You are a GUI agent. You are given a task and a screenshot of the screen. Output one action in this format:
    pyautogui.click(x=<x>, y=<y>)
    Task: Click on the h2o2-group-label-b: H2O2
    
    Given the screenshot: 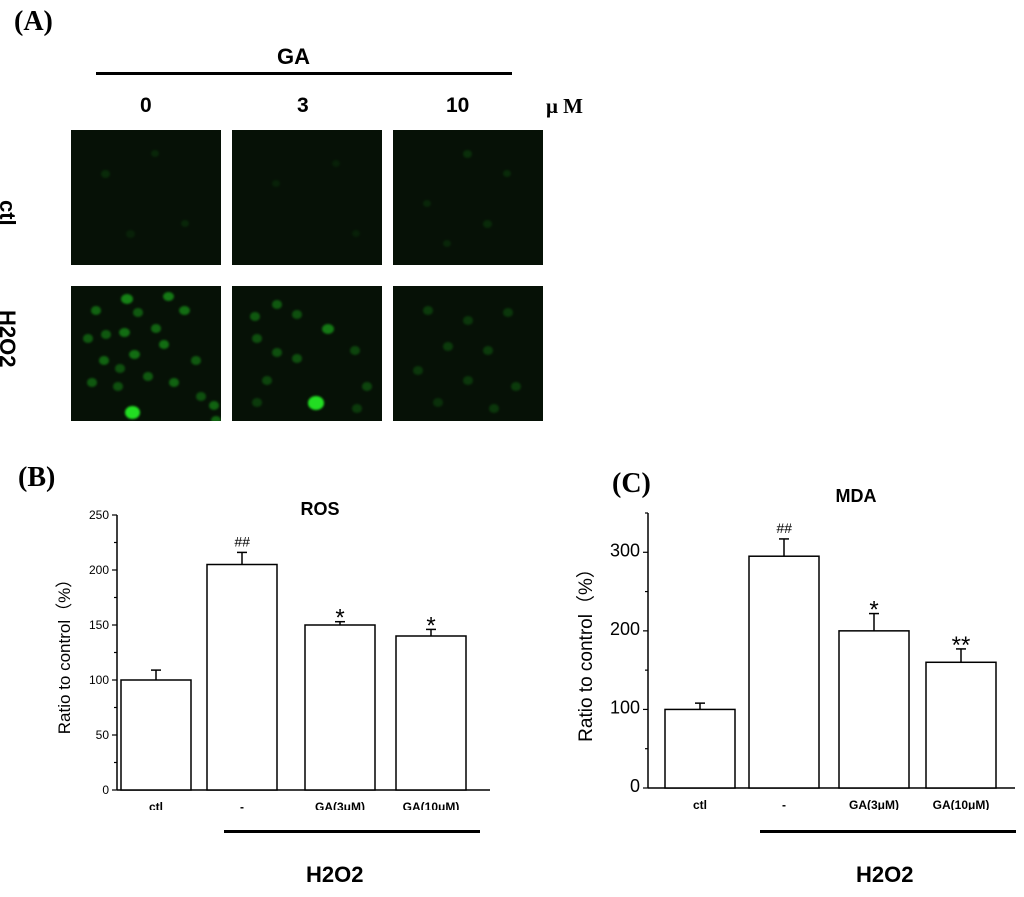 What is the action you would take?
    pyautogui.click(x=335, y=874)
    